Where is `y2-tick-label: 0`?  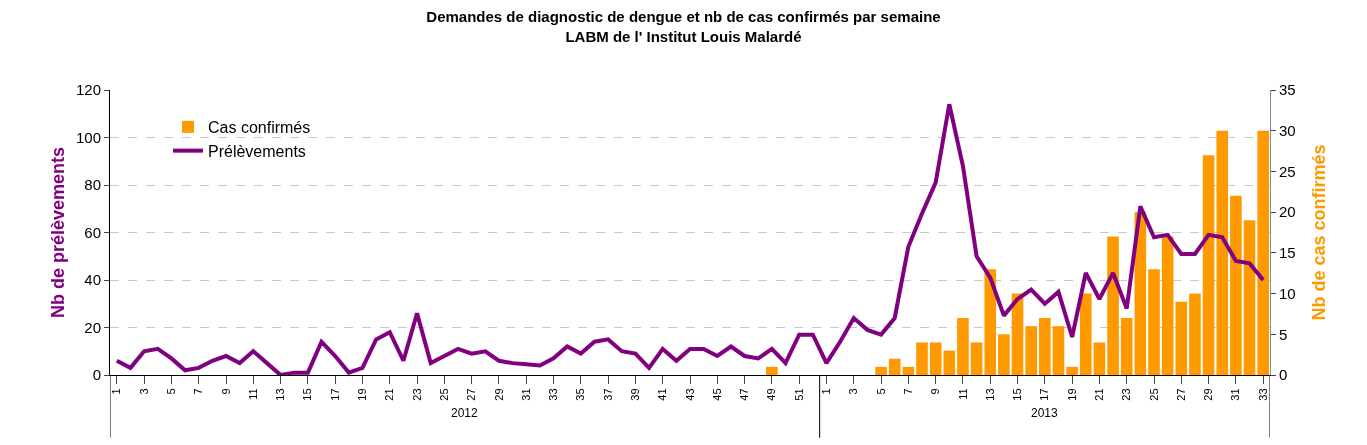 y2-tick-label: 0 is located at coordinates (1283, 375).